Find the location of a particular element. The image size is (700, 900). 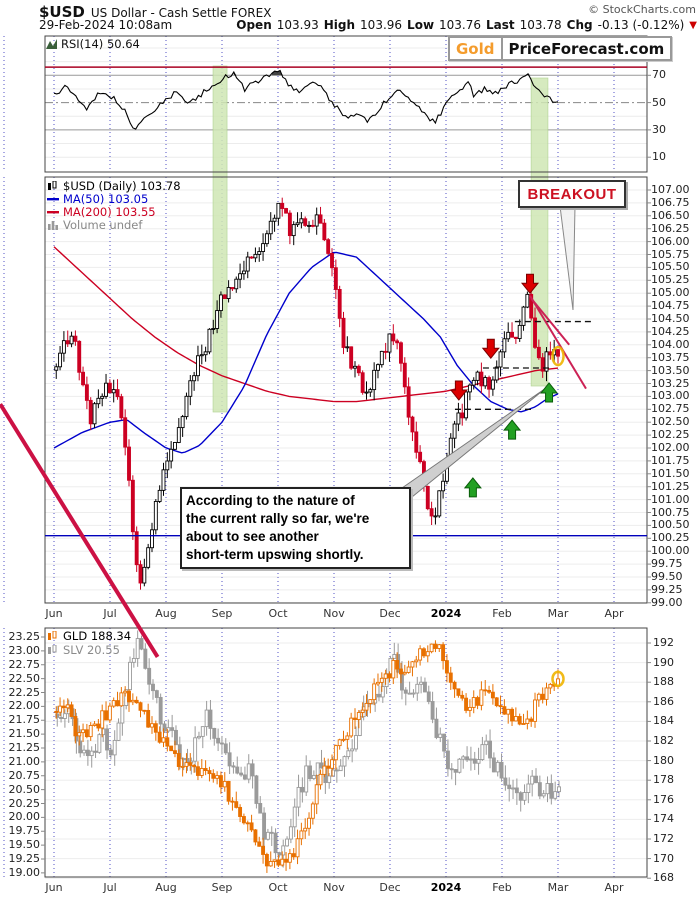

symbol-description: US Dollar - Cash Settle FOREX is located at coordinates (181, 13).